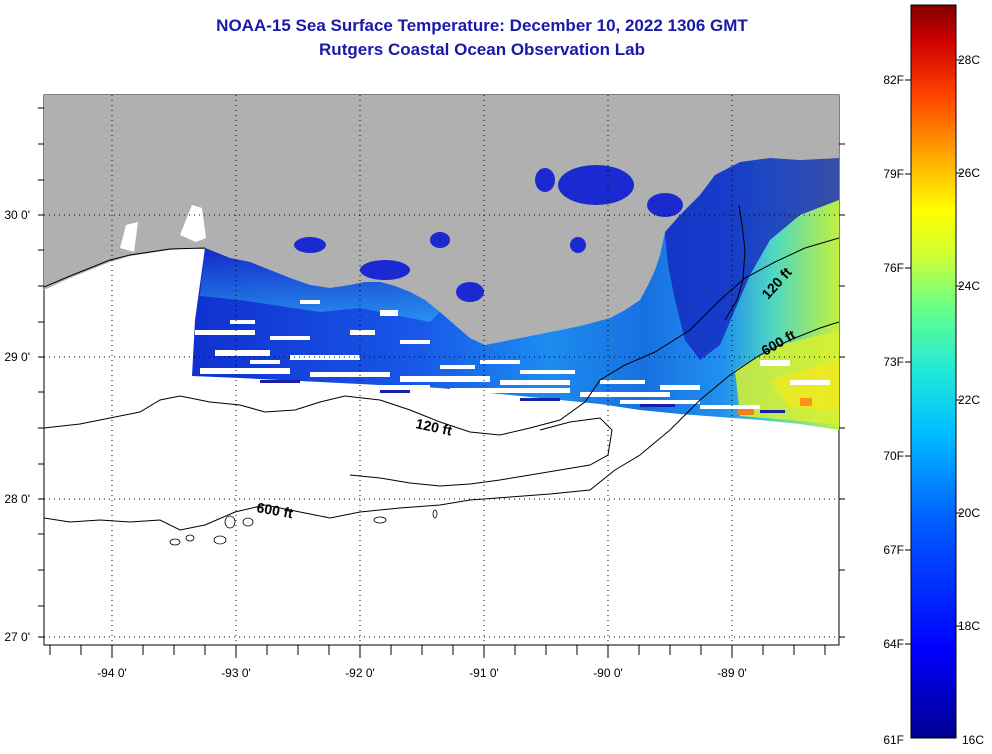  Describe the element at coordinates (893, 644) in the screenshot. I see `colorbar-f-label: 64F` at that location.